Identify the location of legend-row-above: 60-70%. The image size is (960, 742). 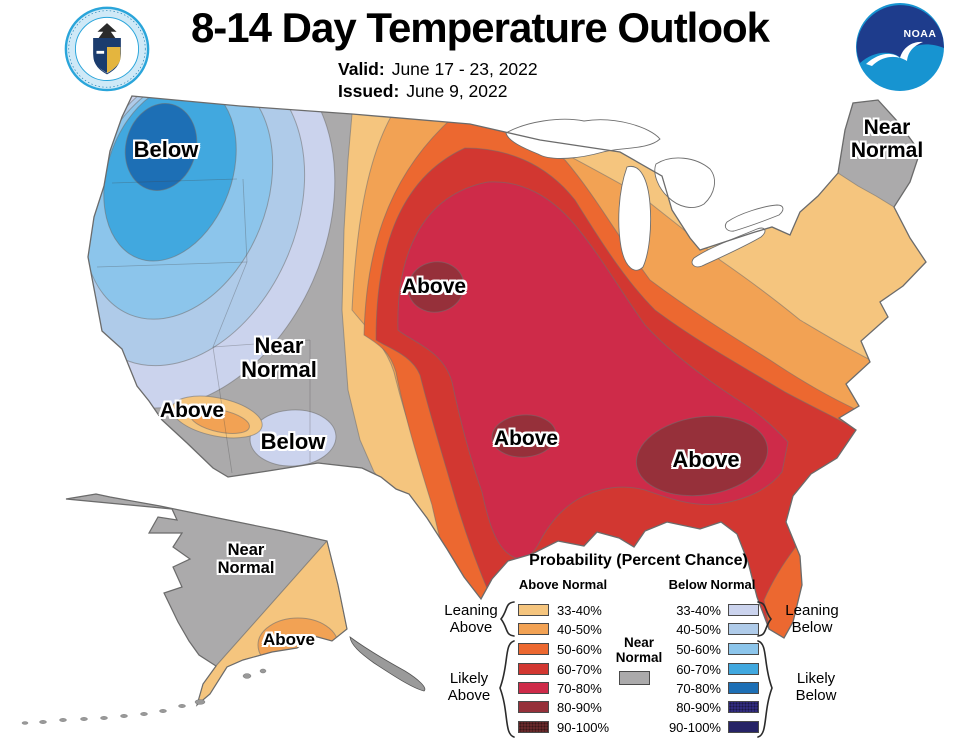
(560, 669).